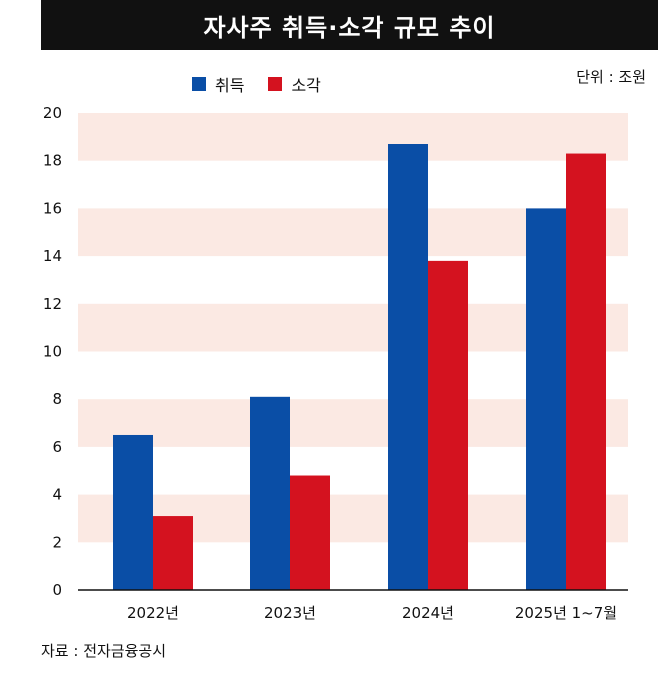 The height and width of the screenshot is (677, 658). I want to click on legend-label-cancellation: 소각, so click(306, 85).